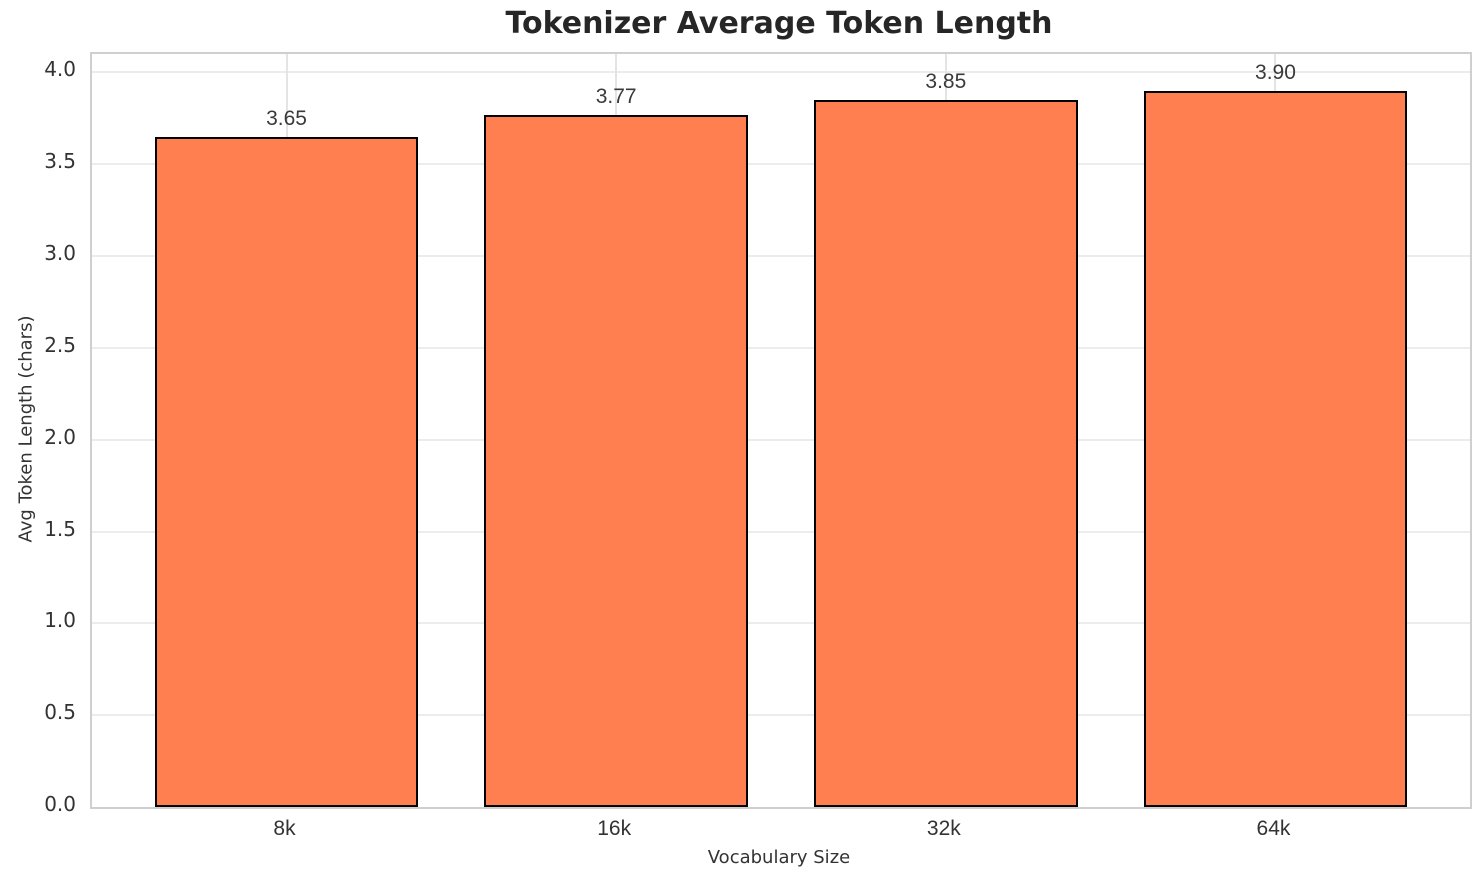  What do you see at coordinates (779, 857) in the screenshot?
I see `x-axis-title: Vocabulary Size` at bounding box center [779, 857].